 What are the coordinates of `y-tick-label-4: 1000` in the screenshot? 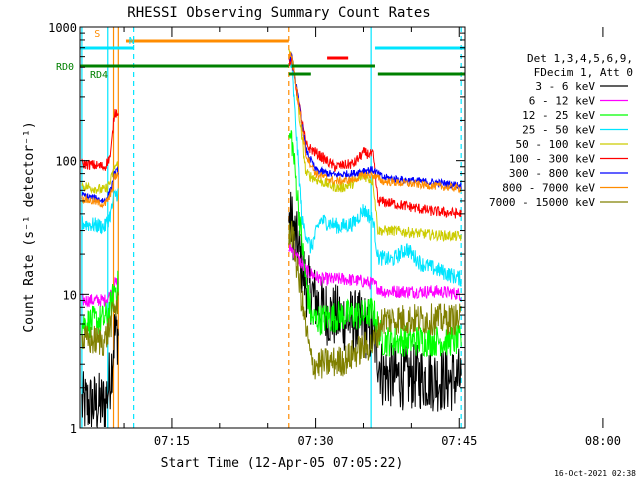 It's located at (62, 28).